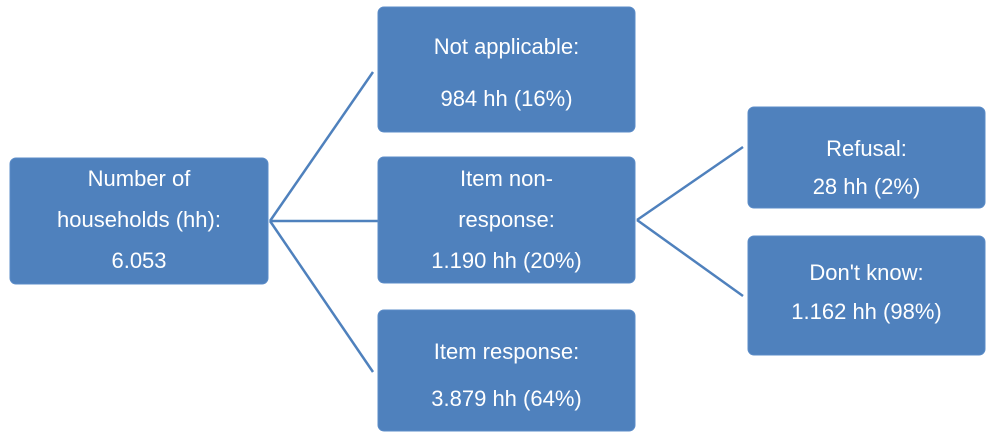 The height and width of the screenshot is (432, 992). What do you see at coordinates (507, 351) in the screenshot?
I see `node-label: Item response:` at bounding box center [507, 351].